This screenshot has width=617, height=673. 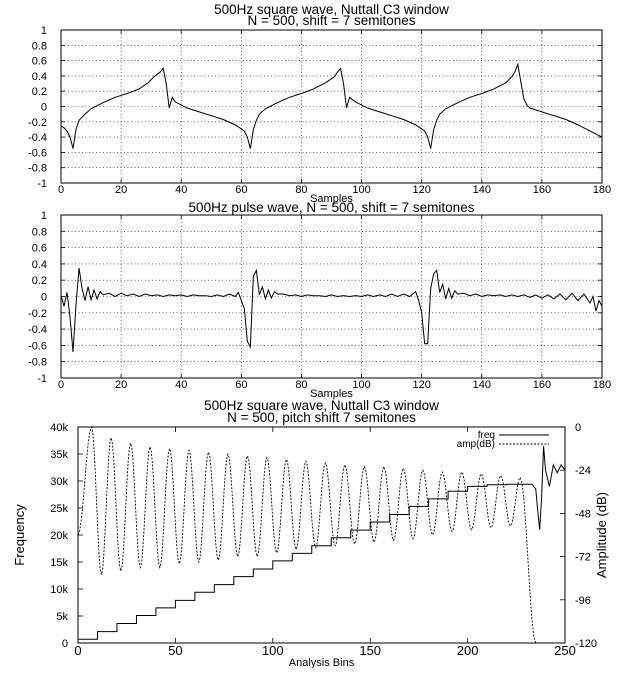 What do you see at coordinates (583, 558) in the screenshot?
I see `y2-tick-label: -72` at bounding box center [583, 558].